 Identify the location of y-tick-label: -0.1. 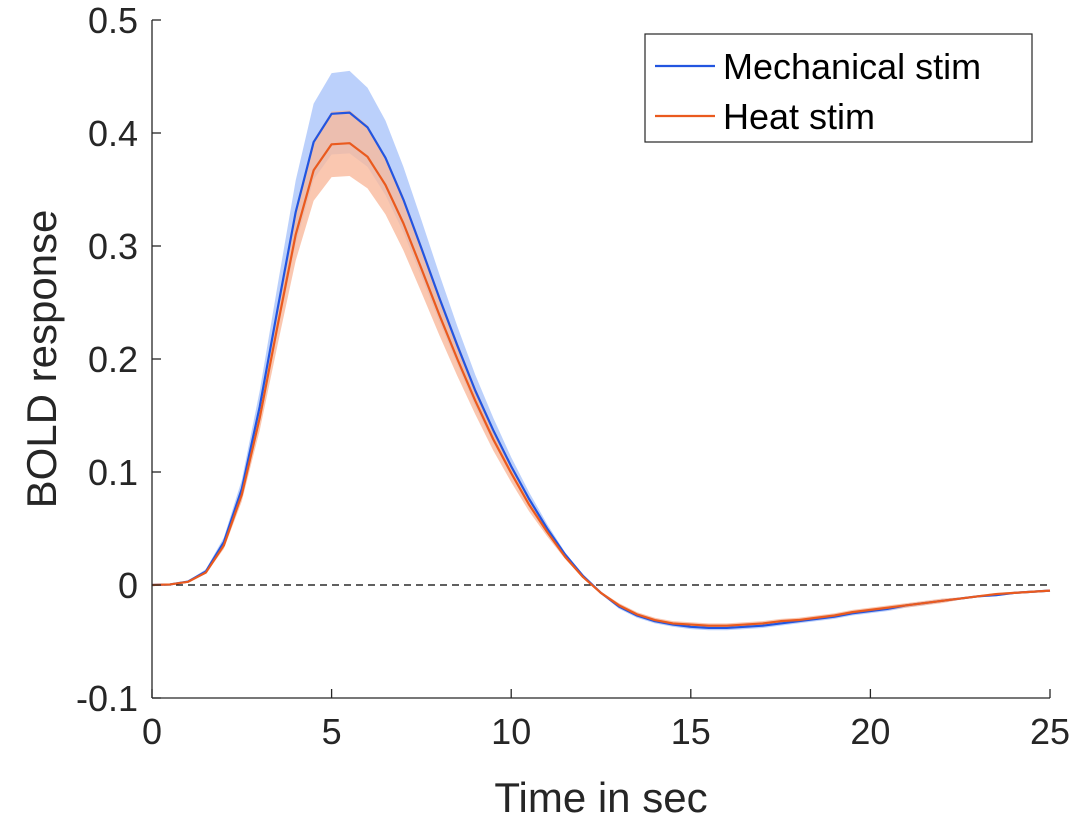
(107, 698).